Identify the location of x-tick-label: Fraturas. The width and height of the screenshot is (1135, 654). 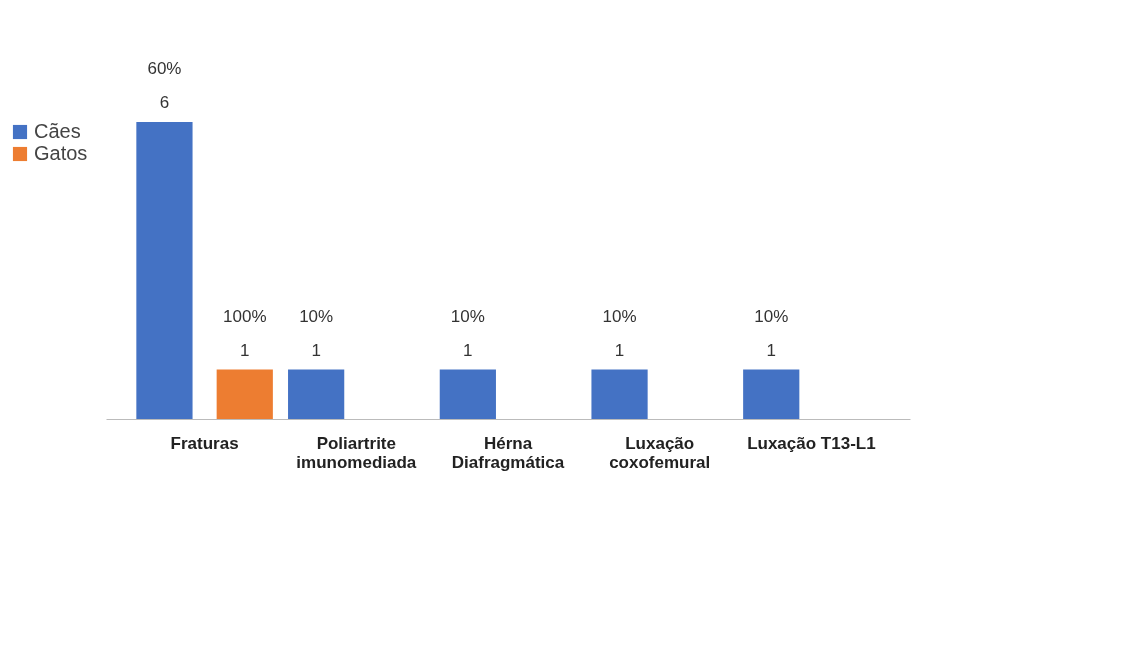
(204, 443).